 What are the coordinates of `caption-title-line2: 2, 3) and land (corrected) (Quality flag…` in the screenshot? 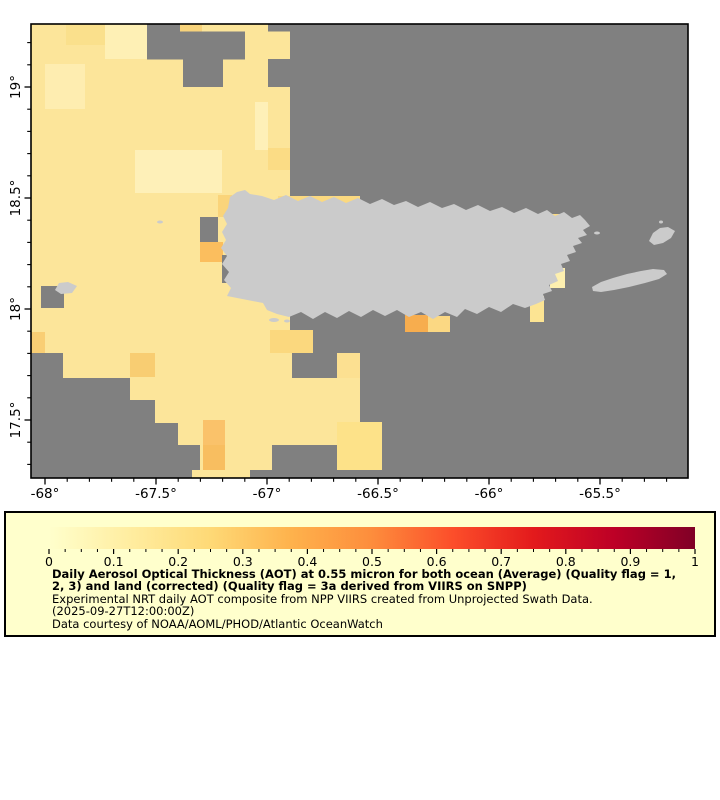 It's located at (289, 586).